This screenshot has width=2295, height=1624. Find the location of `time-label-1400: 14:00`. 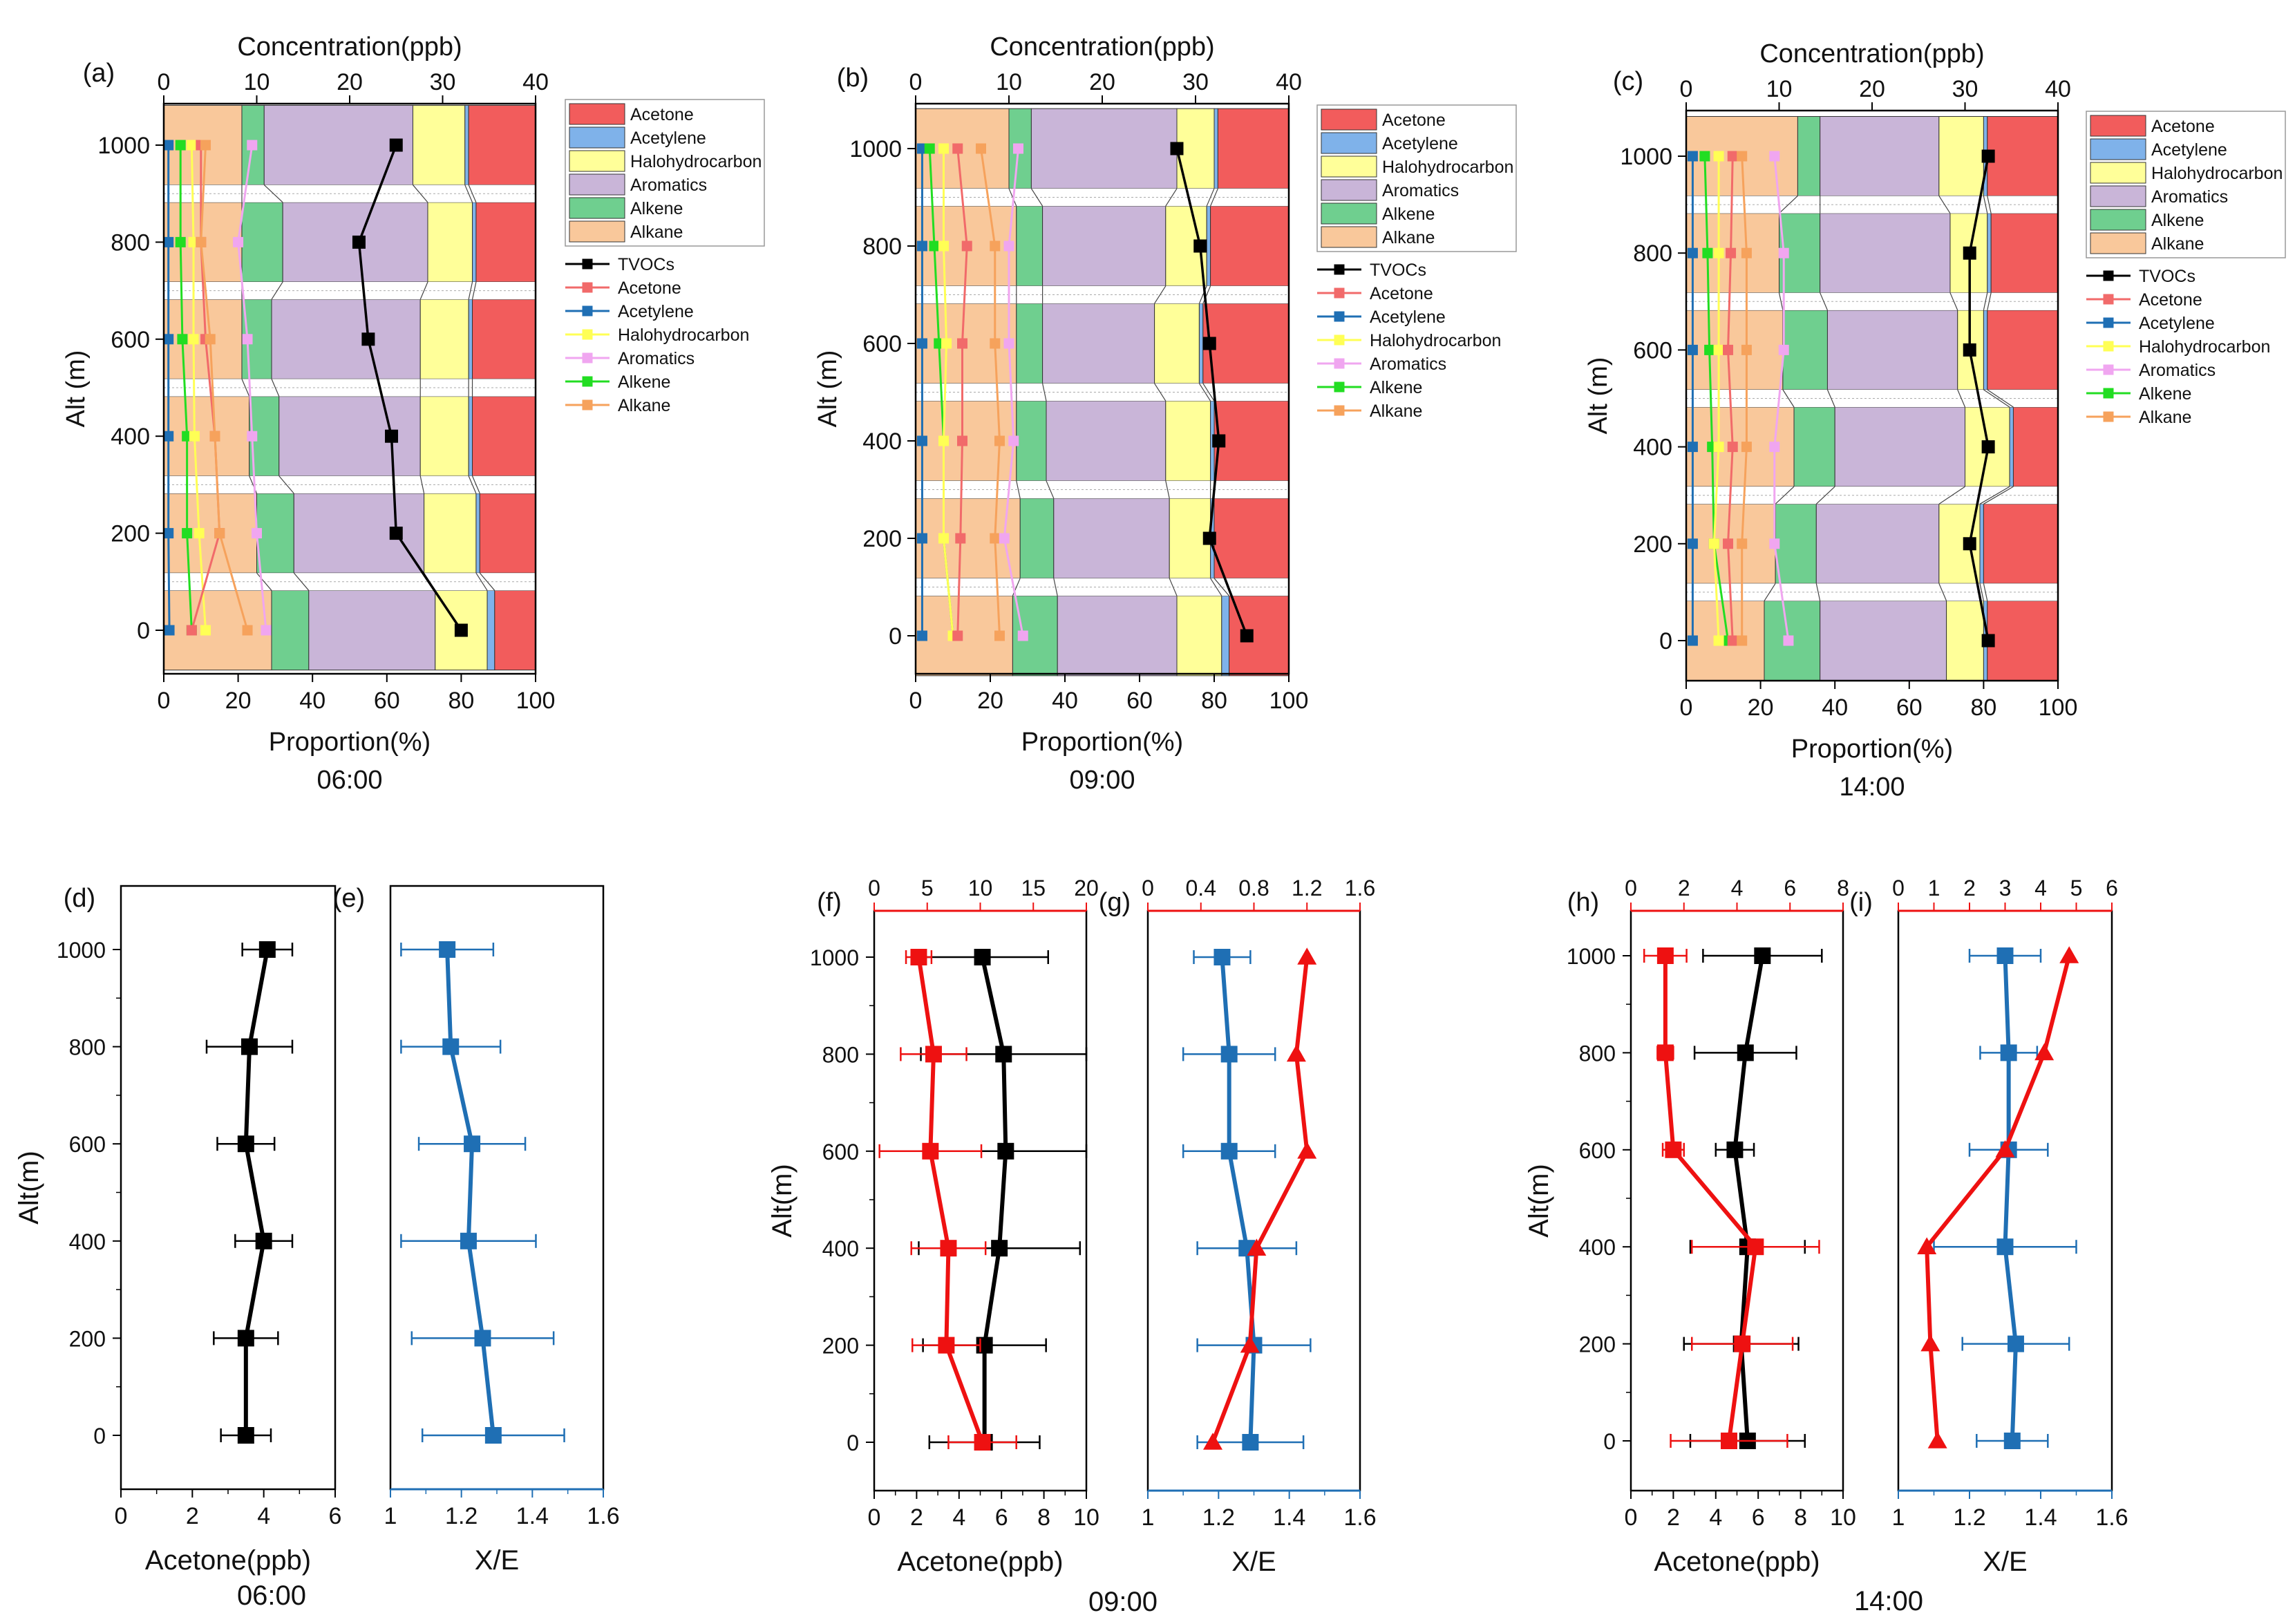

time-label-1400: 14:00 is located at coordinates (1888, 1601).